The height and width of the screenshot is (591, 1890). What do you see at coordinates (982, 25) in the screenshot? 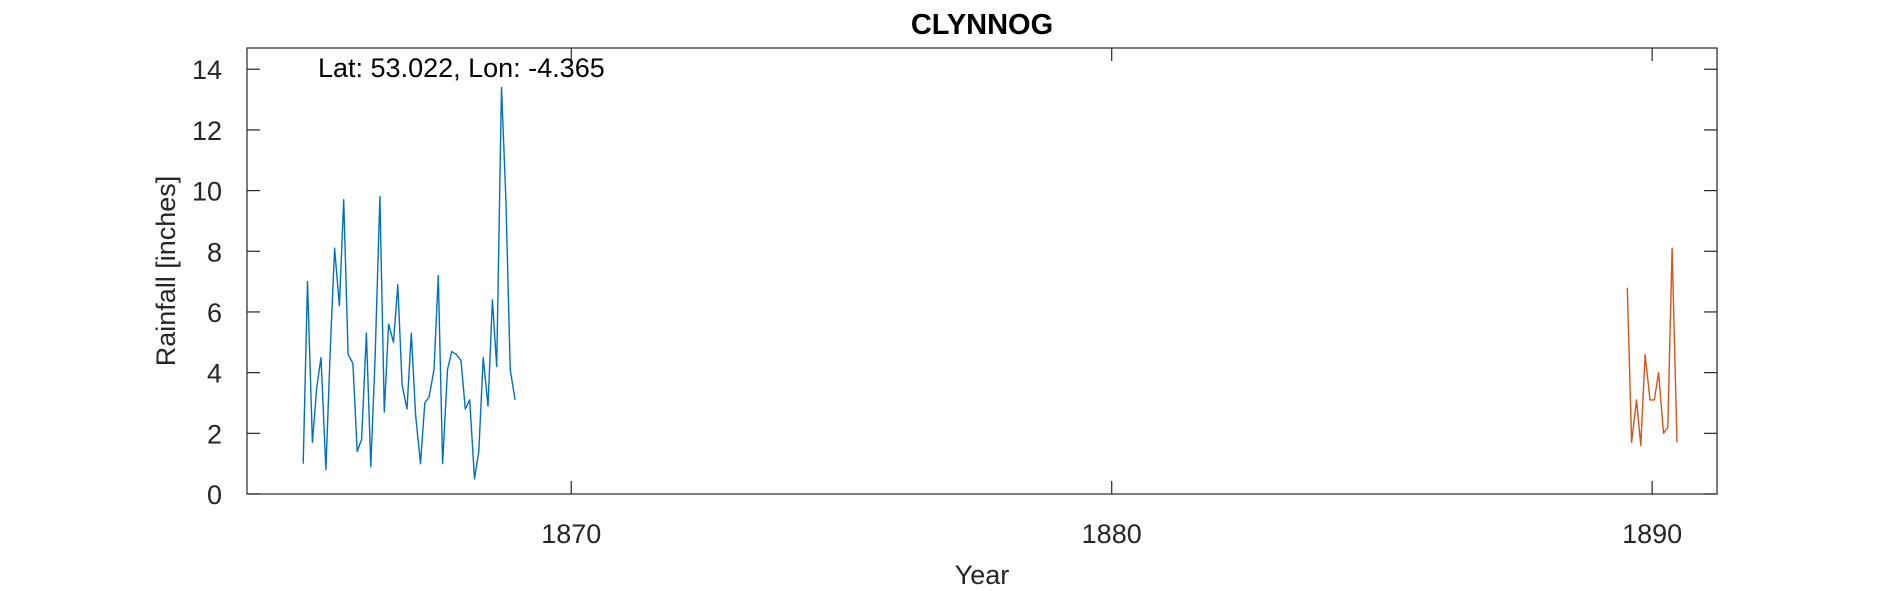
I see `chart-title: CLYNNOG` at bounding box center [982, 25].